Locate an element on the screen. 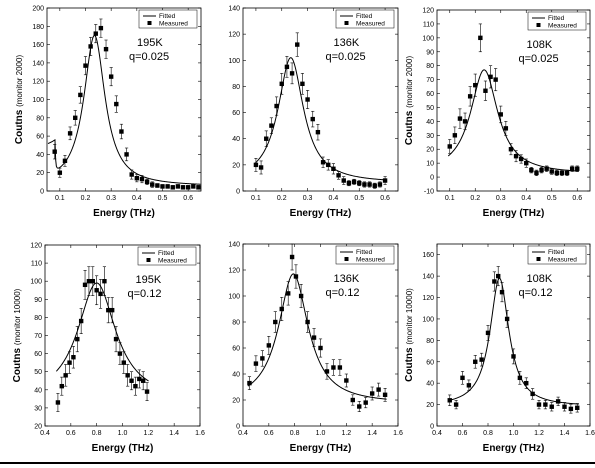  x-tick-label: 1.2 is located at coordinates (346, 433).